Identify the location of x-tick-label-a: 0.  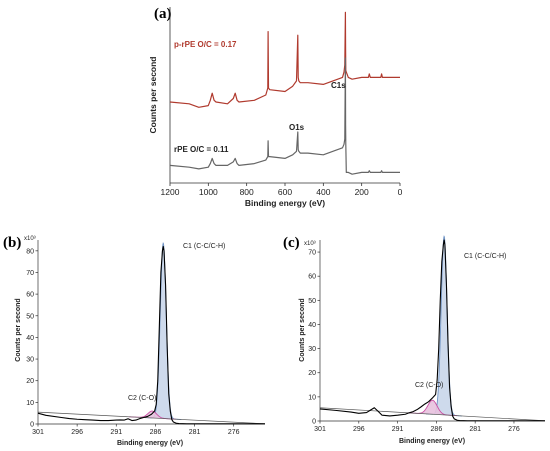
(400, 192).